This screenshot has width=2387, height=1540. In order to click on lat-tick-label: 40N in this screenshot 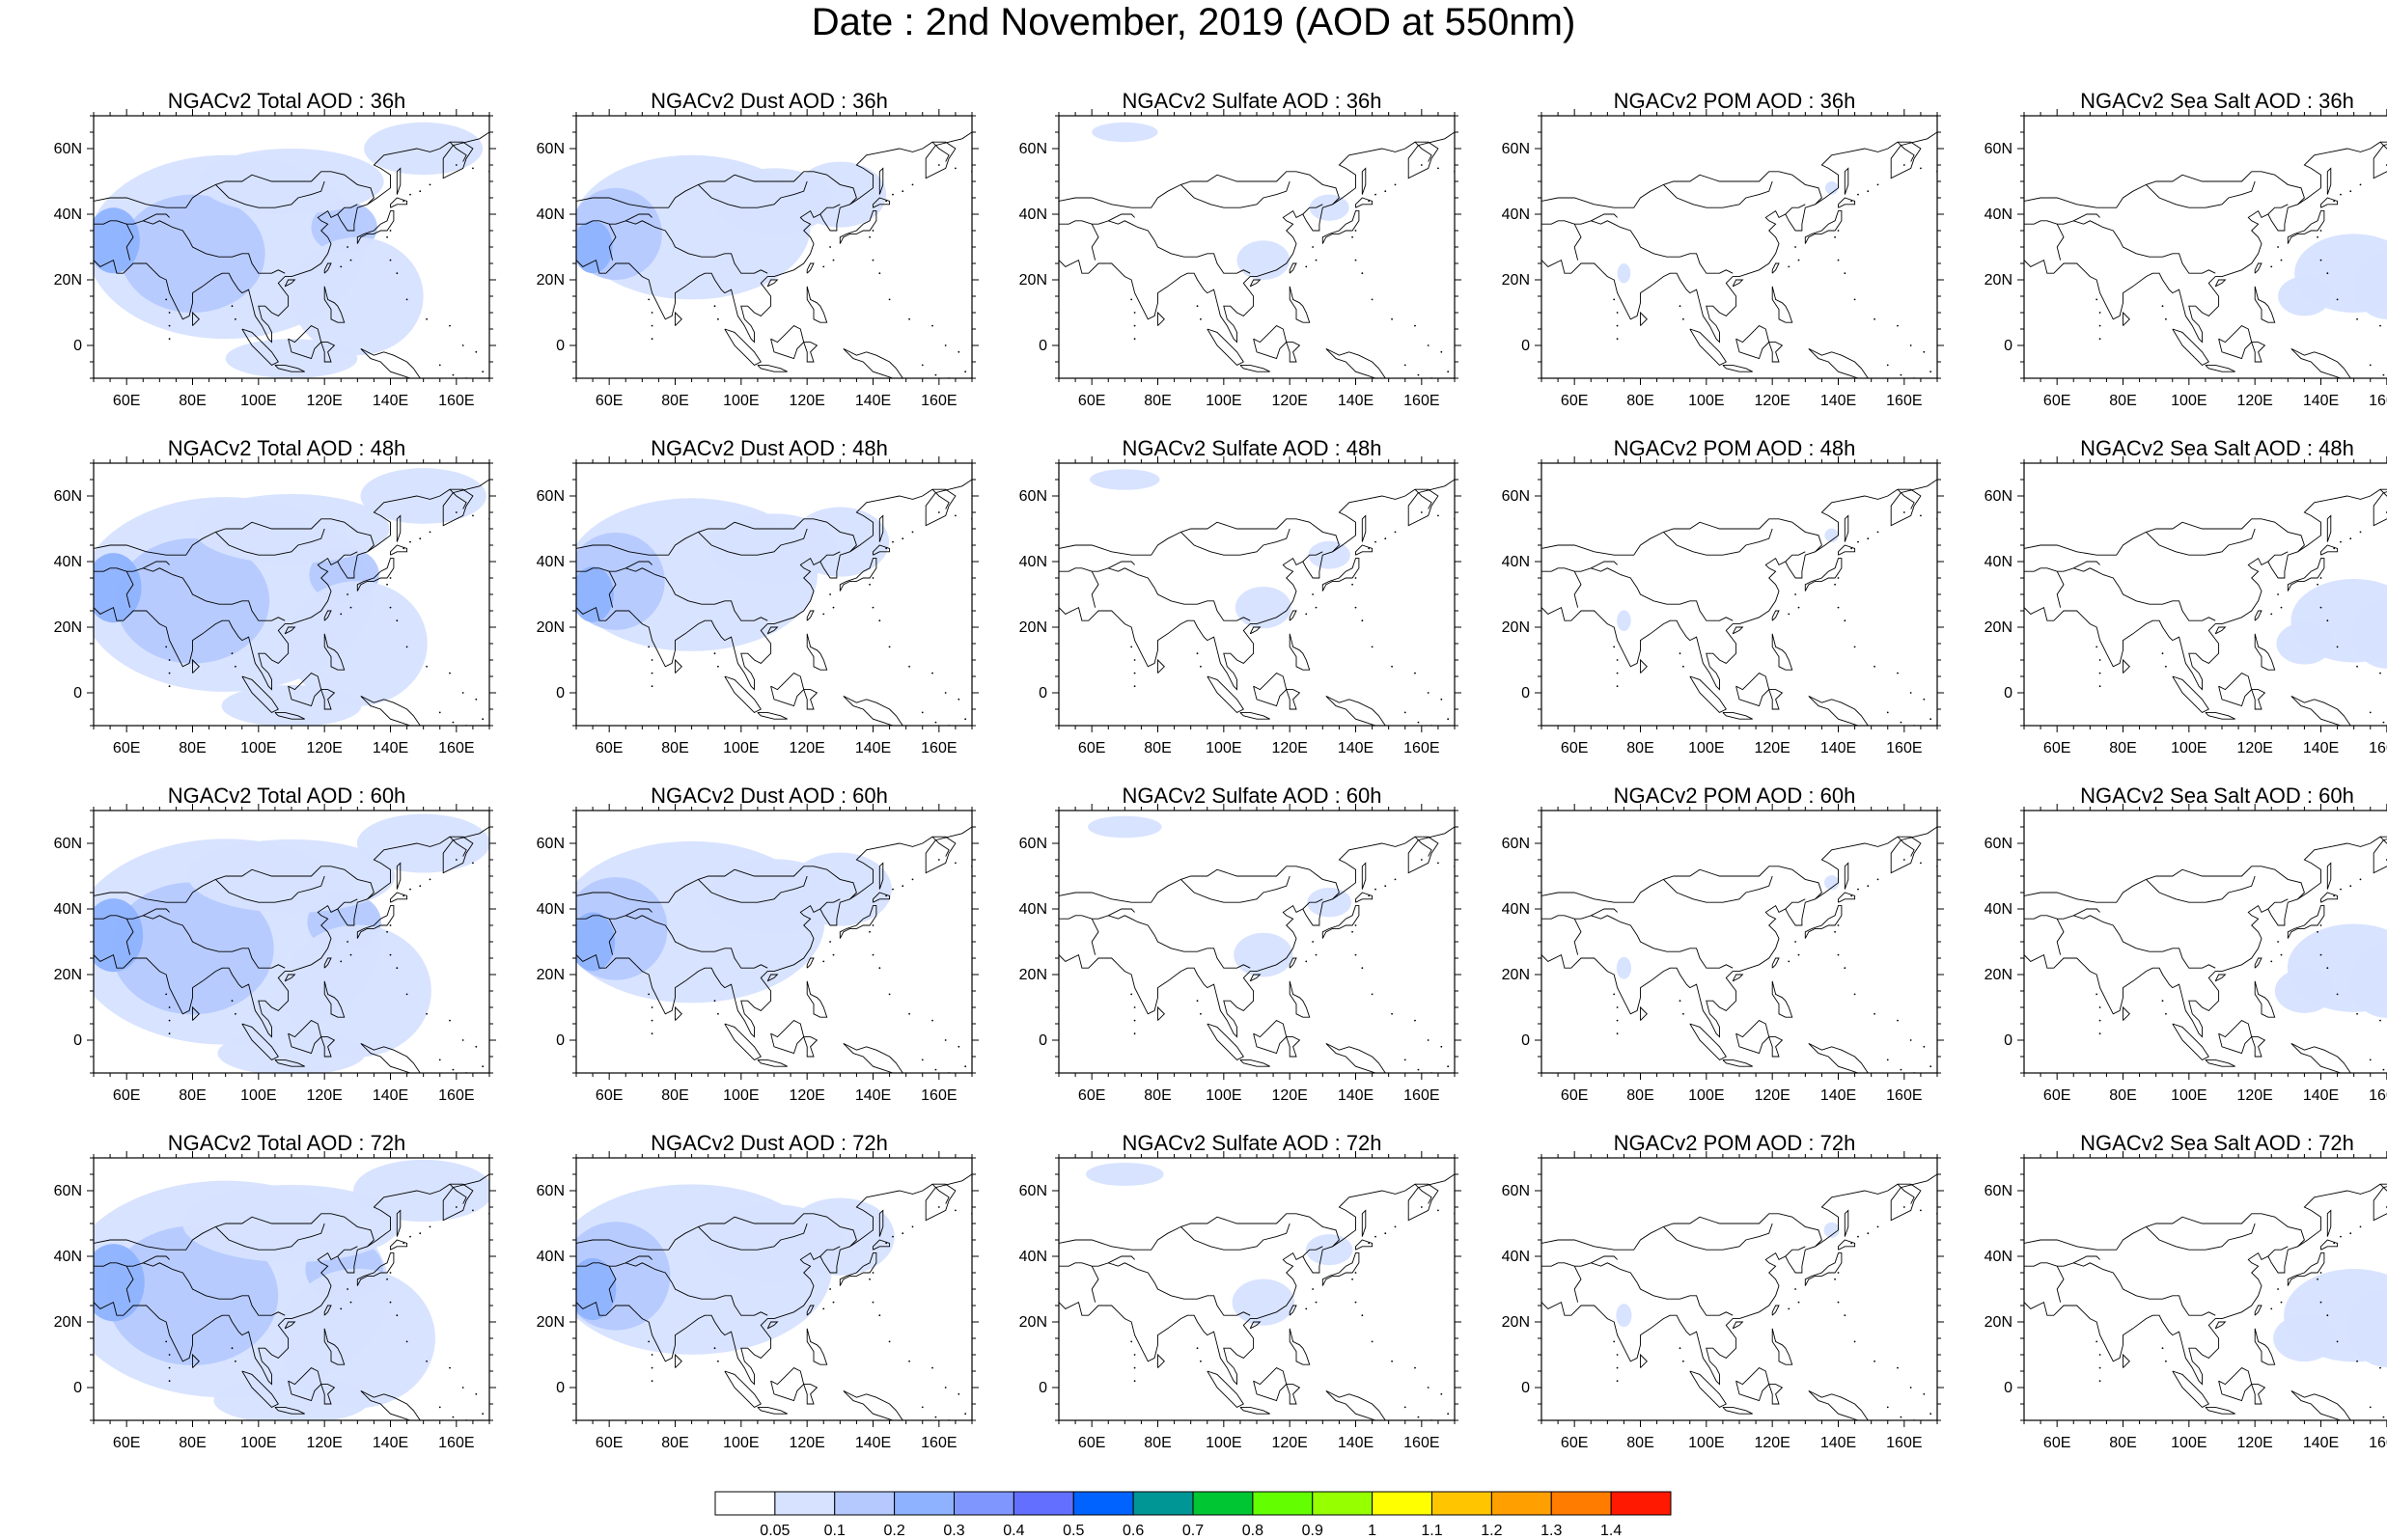, I will do `click(1998, 909)`.